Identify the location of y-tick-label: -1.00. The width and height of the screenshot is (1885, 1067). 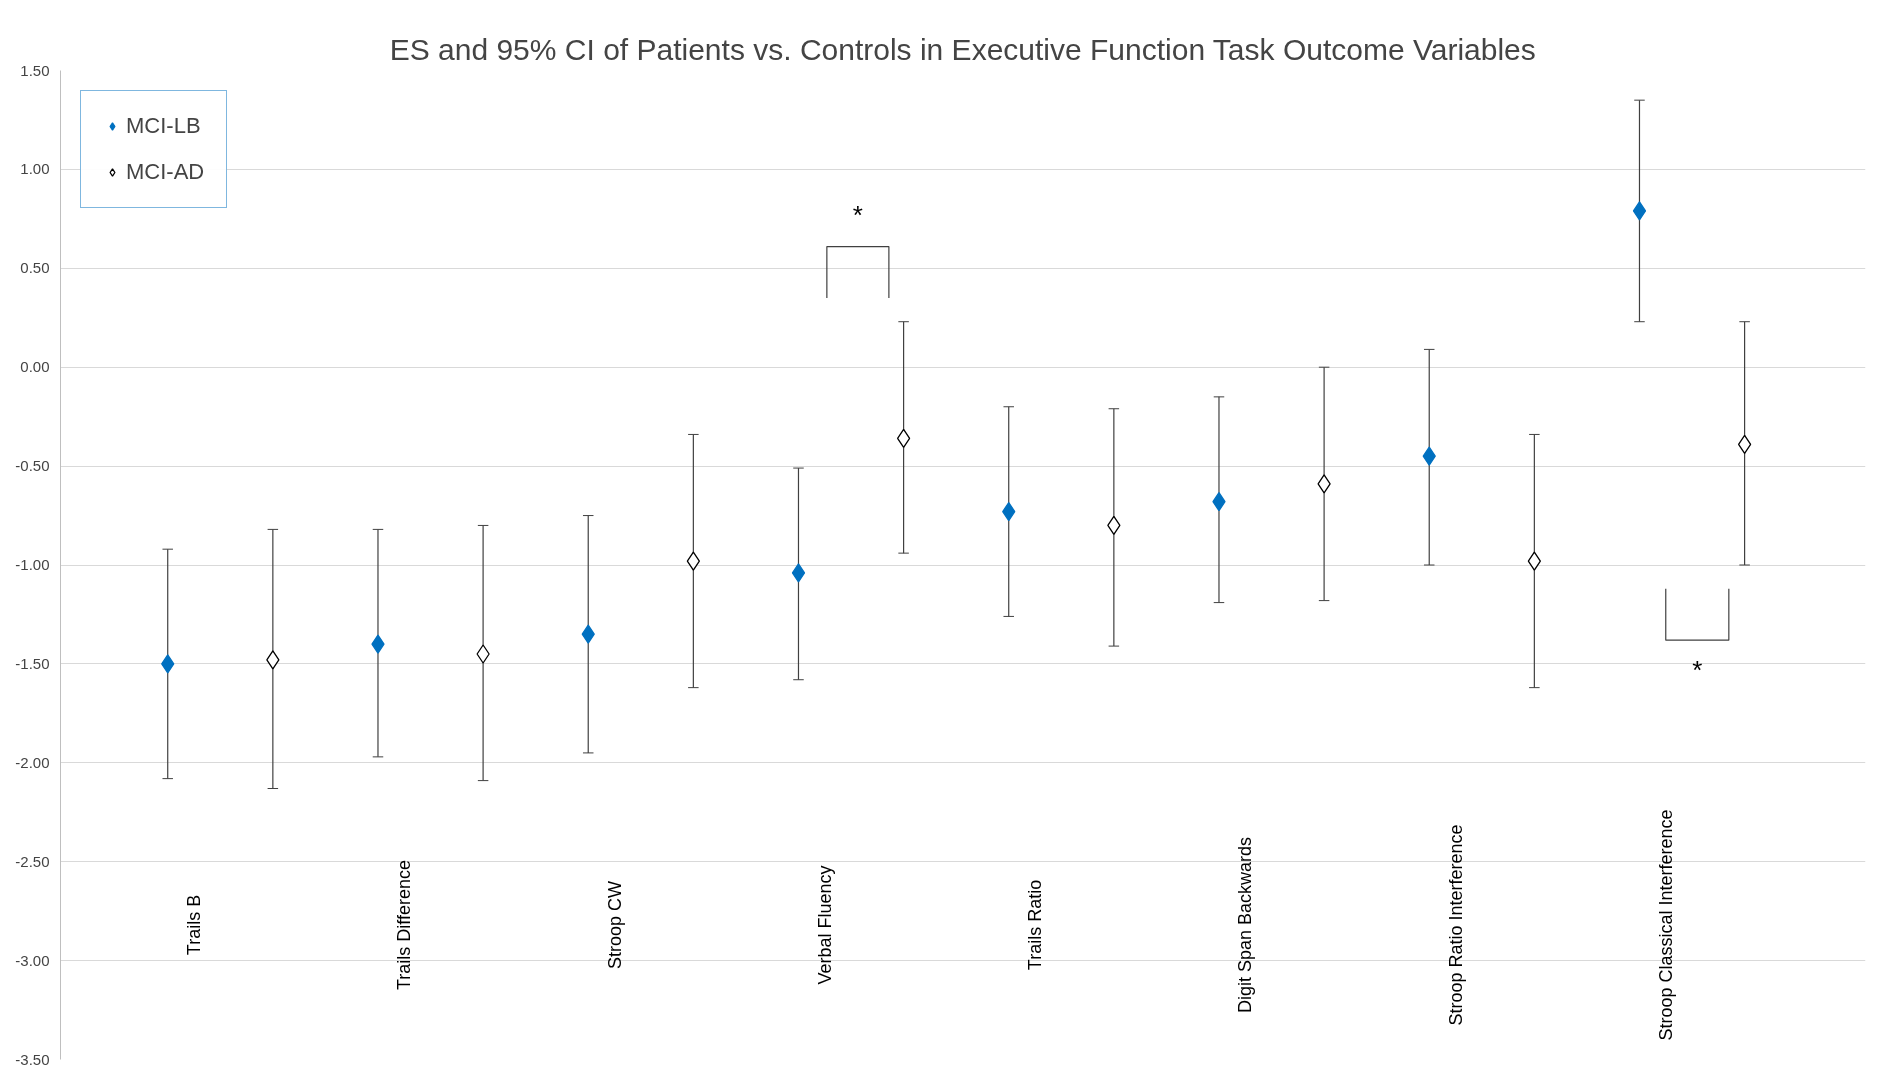
(32, 564).